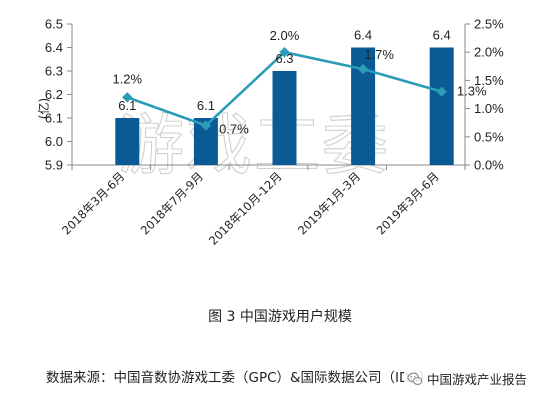 This screenshot has height=403, width=560. Describe the element at coordinates (54, 118) in the screenshot. I see `left-tick-label: 6.1` at that location.